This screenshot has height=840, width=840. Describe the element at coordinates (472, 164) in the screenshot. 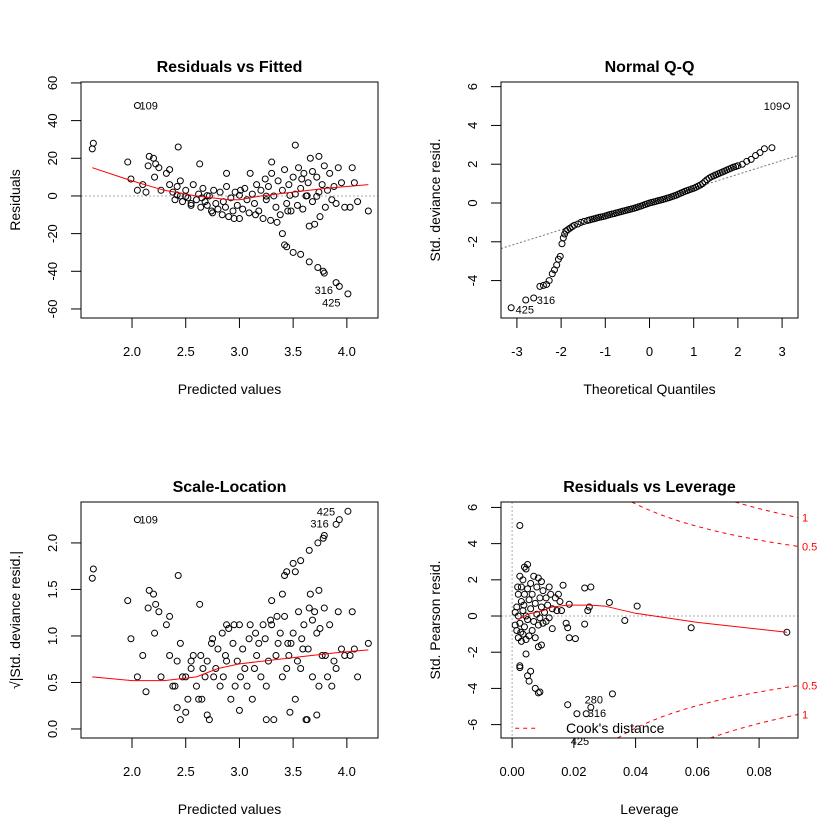

I see `y-tick-label: 2` at that location.